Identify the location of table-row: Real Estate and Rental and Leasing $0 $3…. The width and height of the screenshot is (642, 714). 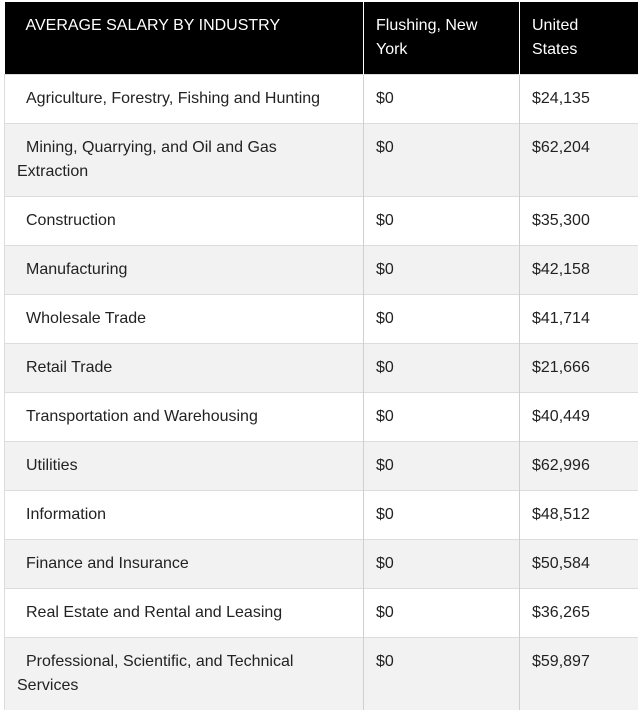
(321, 613).